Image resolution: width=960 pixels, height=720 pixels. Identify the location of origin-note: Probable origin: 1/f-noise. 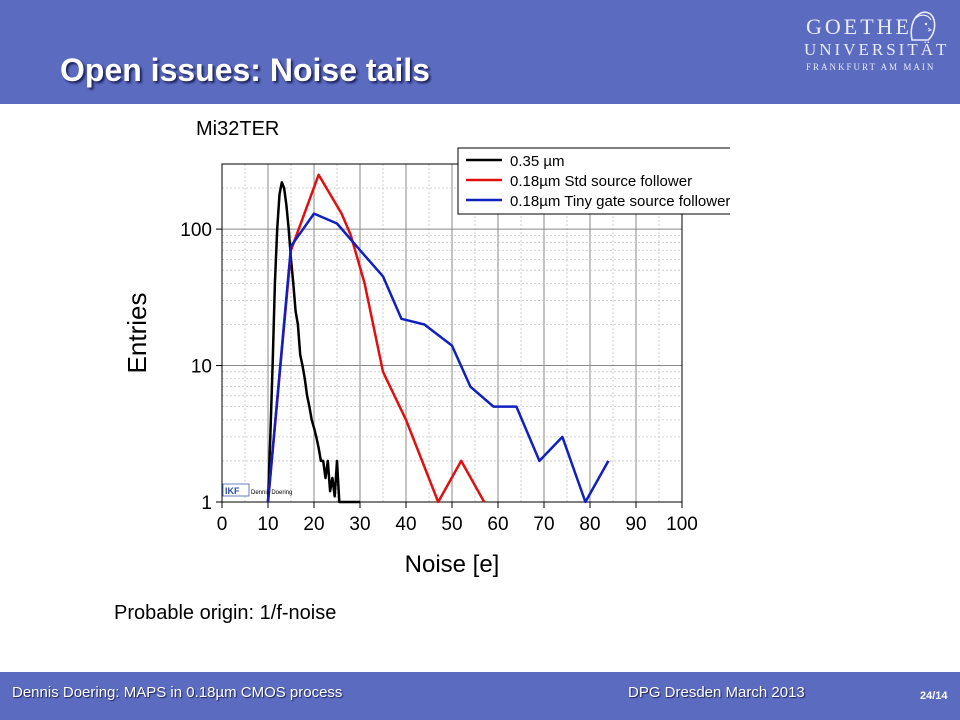
(225, 613).